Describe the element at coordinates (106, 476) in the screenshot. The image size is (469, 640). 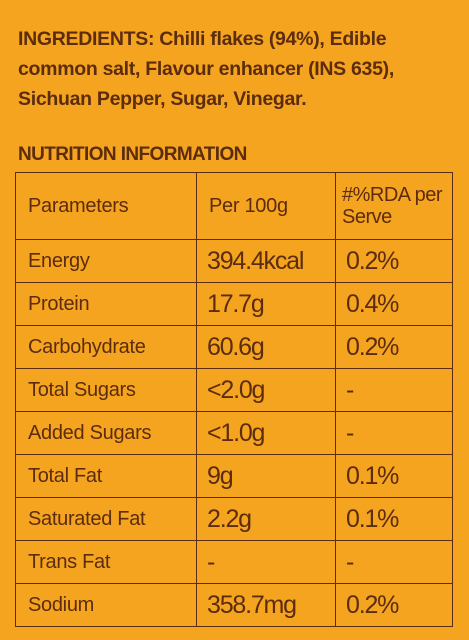
I see `table-cell: Total Fat` at that location.